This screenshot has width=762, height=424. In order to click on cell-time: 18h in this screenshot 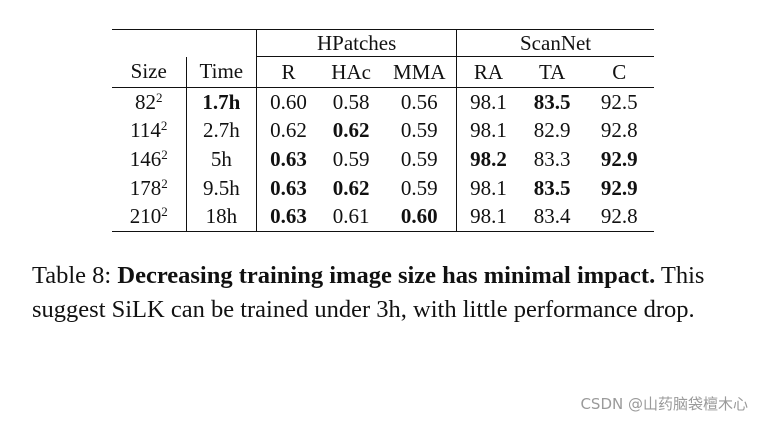, I will do `click(221, 217)`.